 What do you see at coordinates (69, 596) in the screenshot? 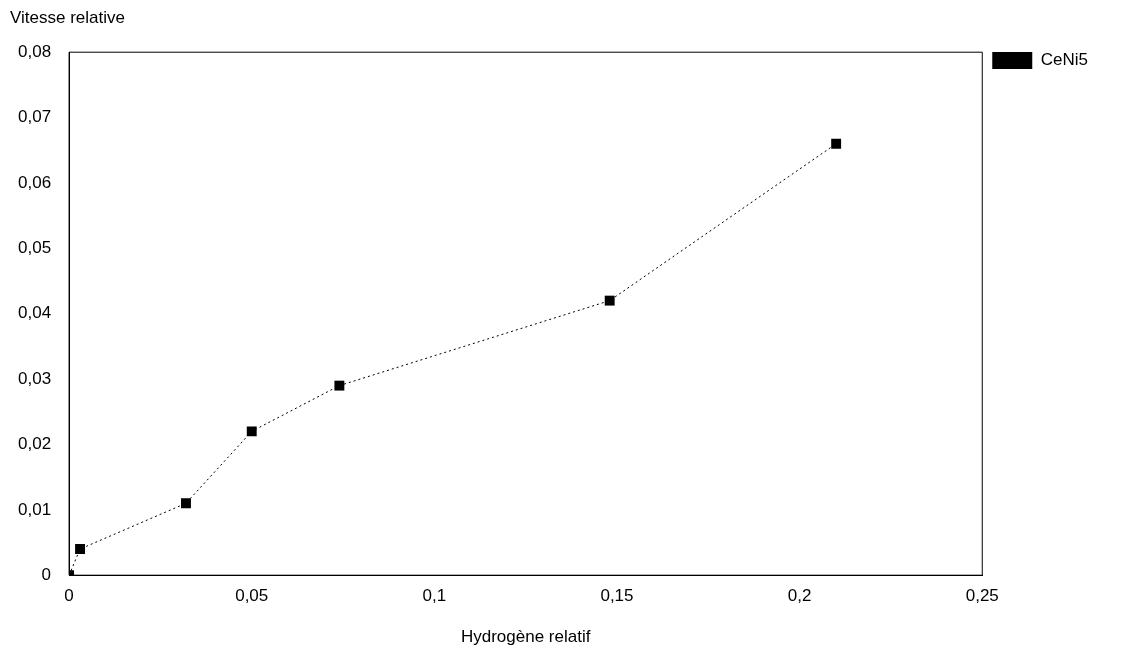
I see `x-tick-label: 0` at bounding box center [69, 596].